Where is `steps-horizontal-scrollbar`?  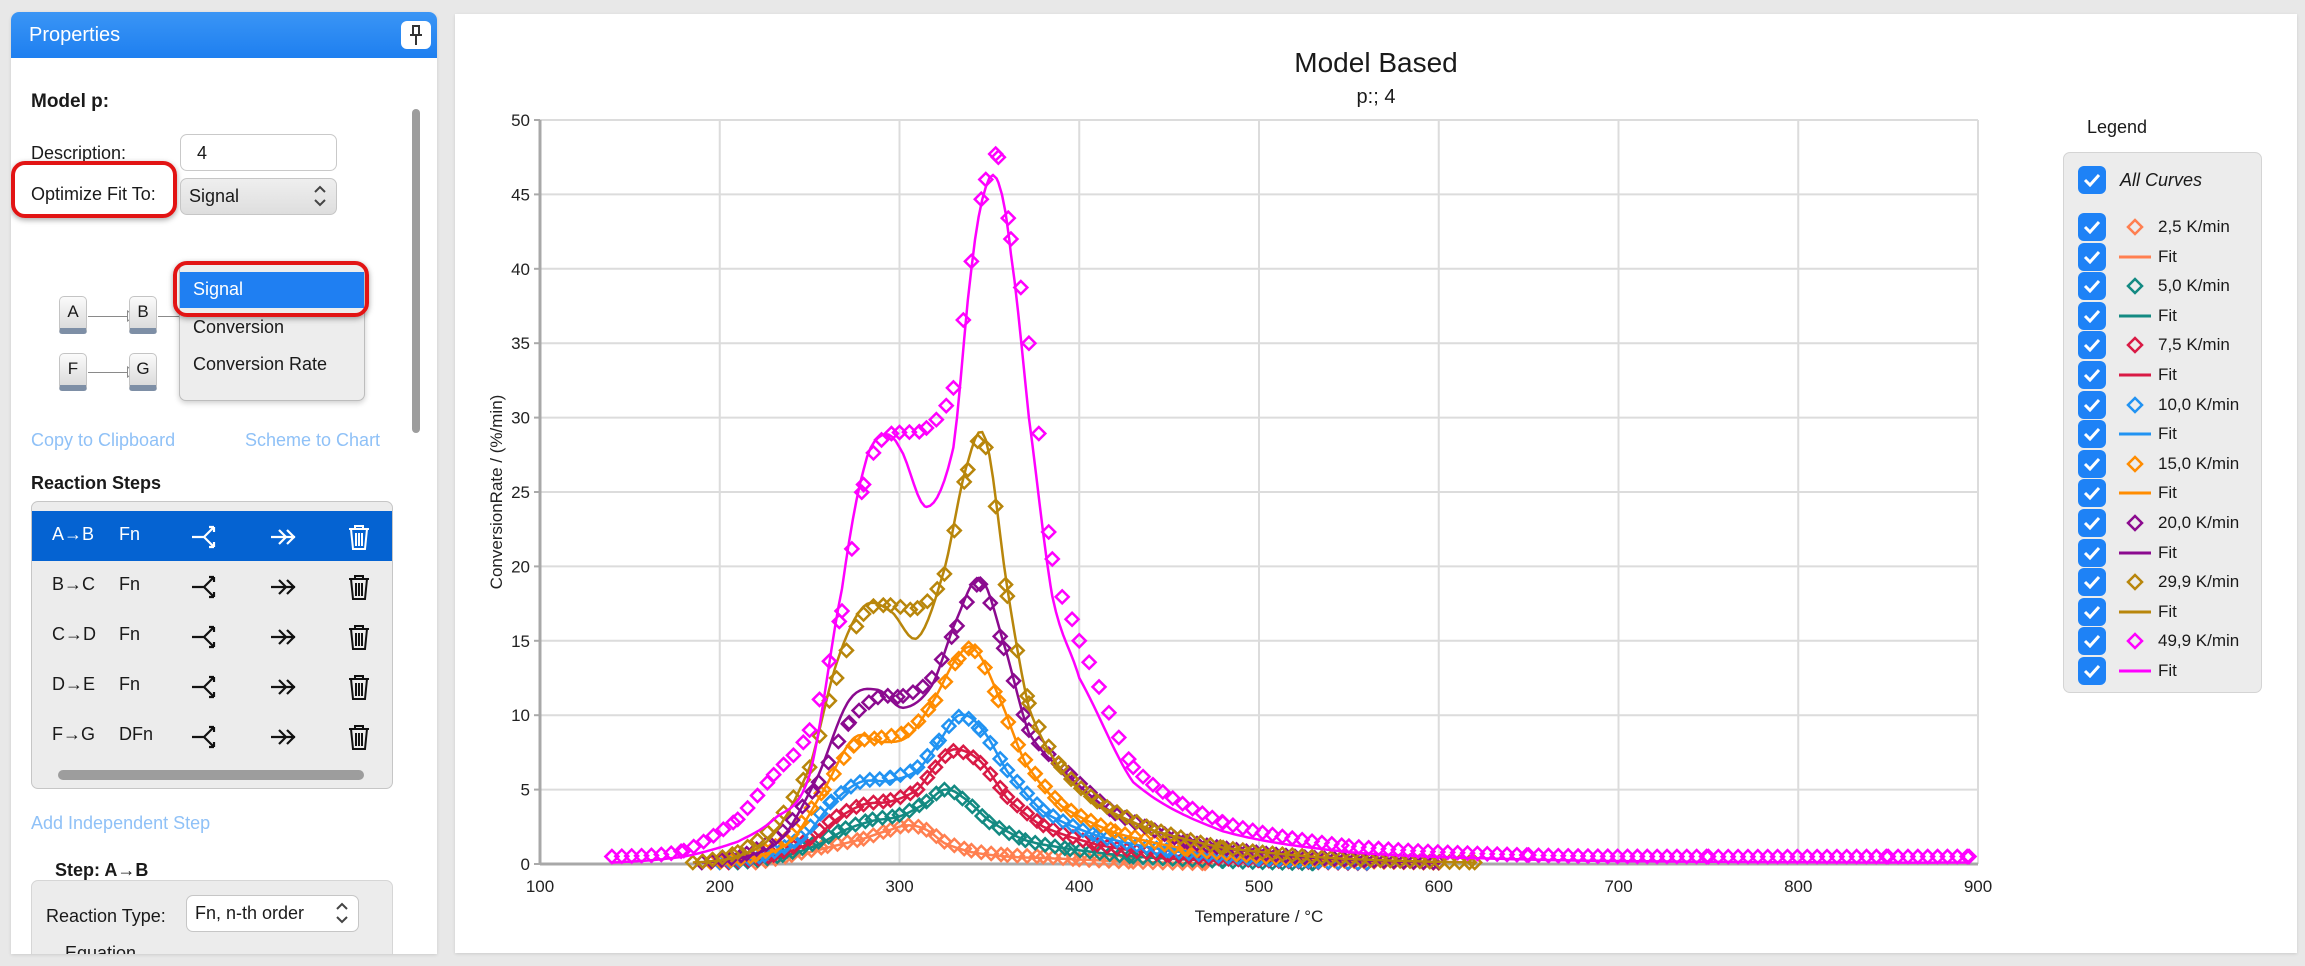 steps-horizontal-scrollbar is located at coordinates (211, 775).